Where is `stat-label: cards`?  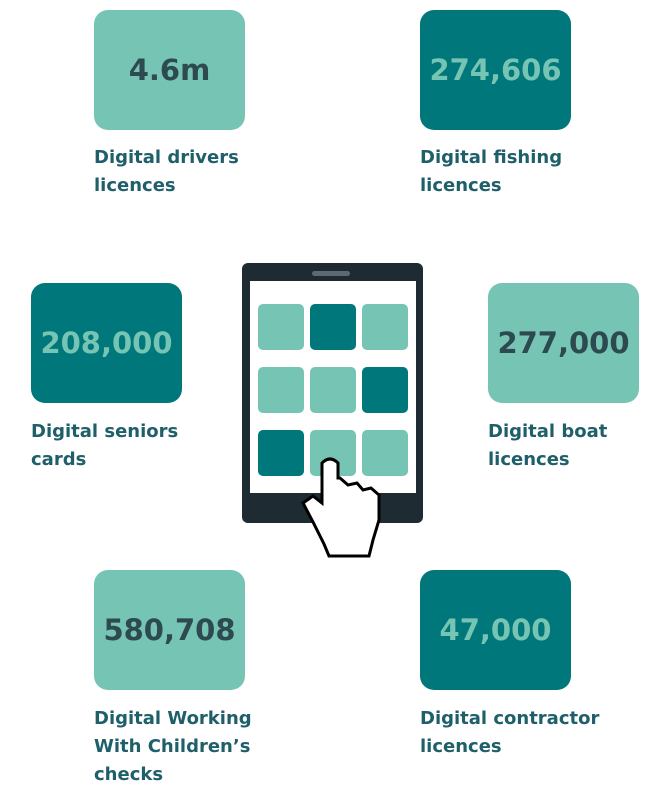
stat-label: cards is located at coordinates (58, 459).